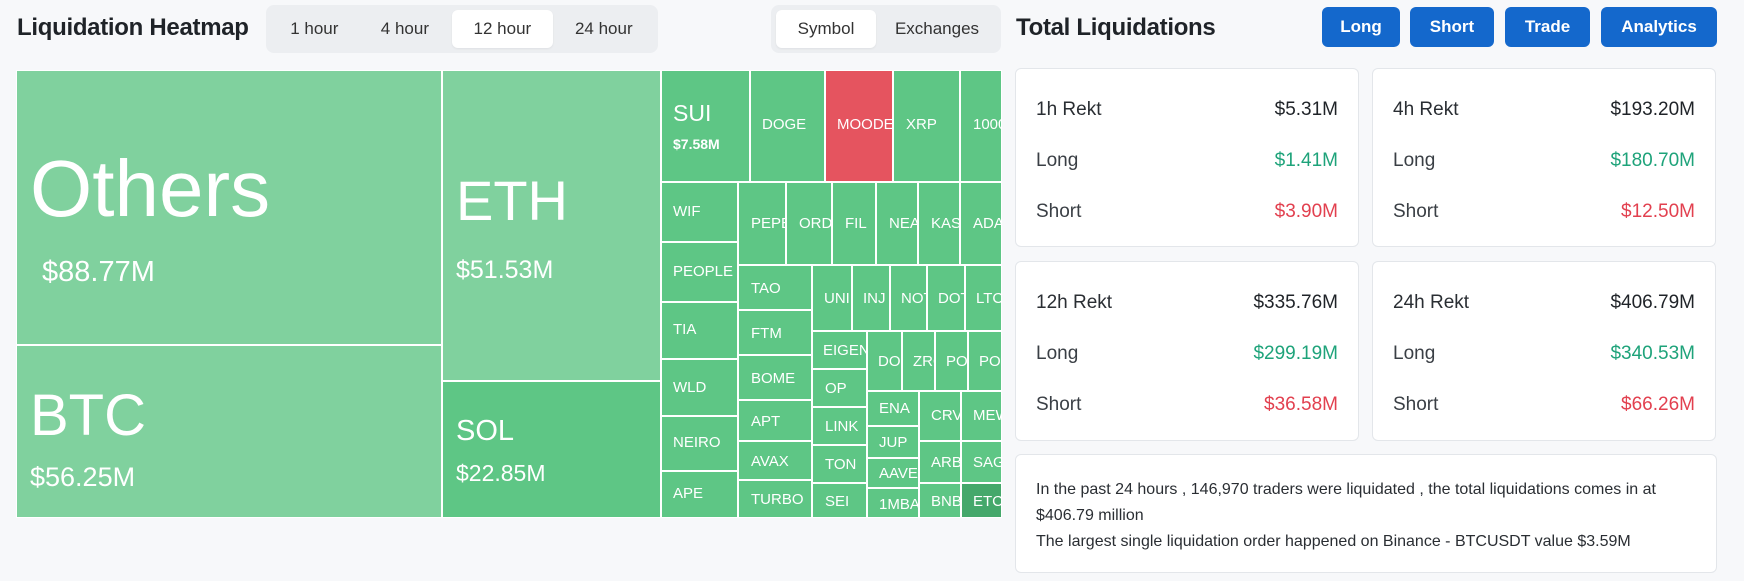  I want to click on treemap-tile: WLD, so click(699, 387).